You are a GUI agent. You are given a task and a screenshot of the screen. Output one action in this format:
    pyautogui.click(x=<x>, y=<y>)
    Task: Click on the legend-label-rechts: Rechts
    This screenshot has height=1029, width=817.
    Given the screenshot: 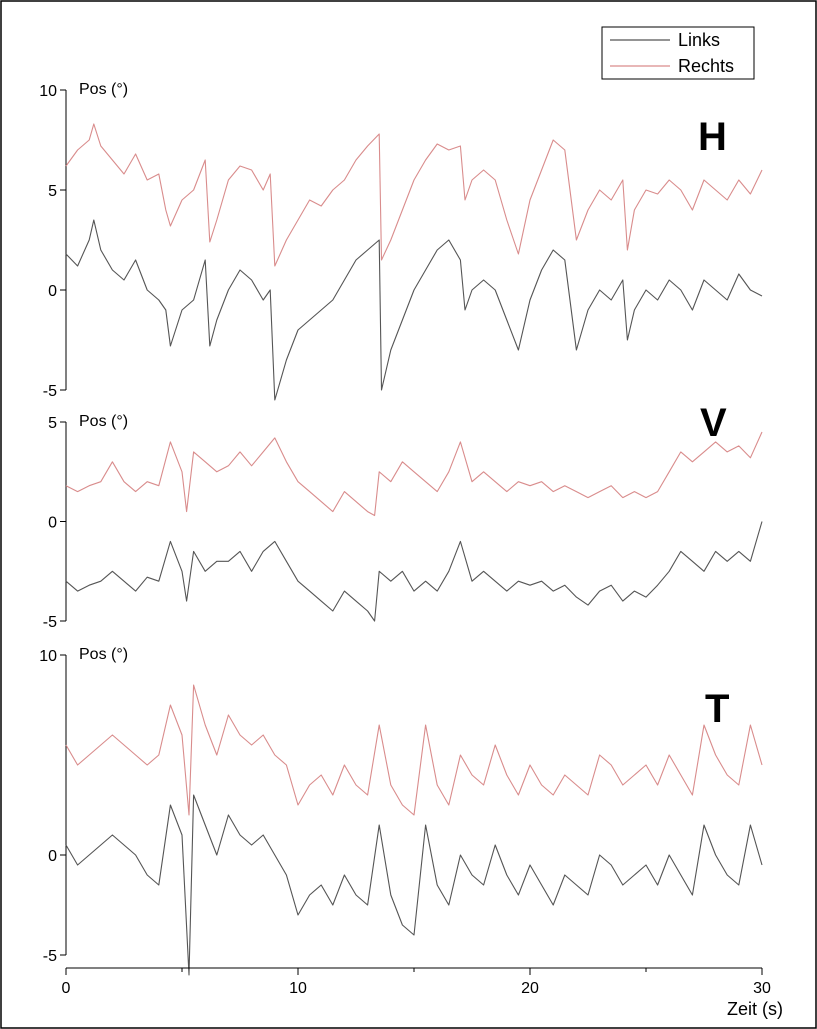 What is the action you would take?
    pyautogui.click(x=706, y=66)
    